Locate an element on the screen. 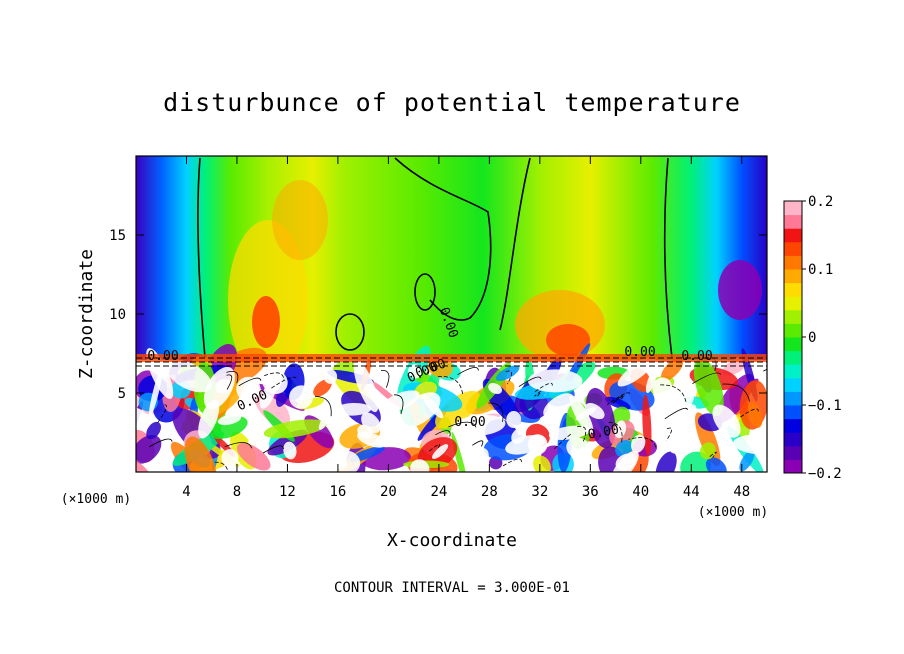 Image resolution: width=904 pixels, height=654 pixels. x-tick-label: 40 is located at coordinates (640, 492).